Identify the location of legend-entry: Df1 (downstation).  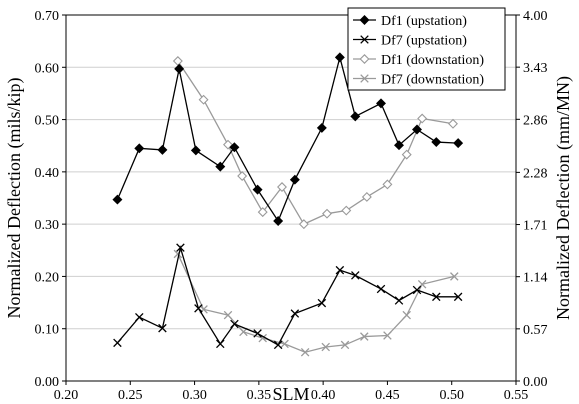
(418, 60).